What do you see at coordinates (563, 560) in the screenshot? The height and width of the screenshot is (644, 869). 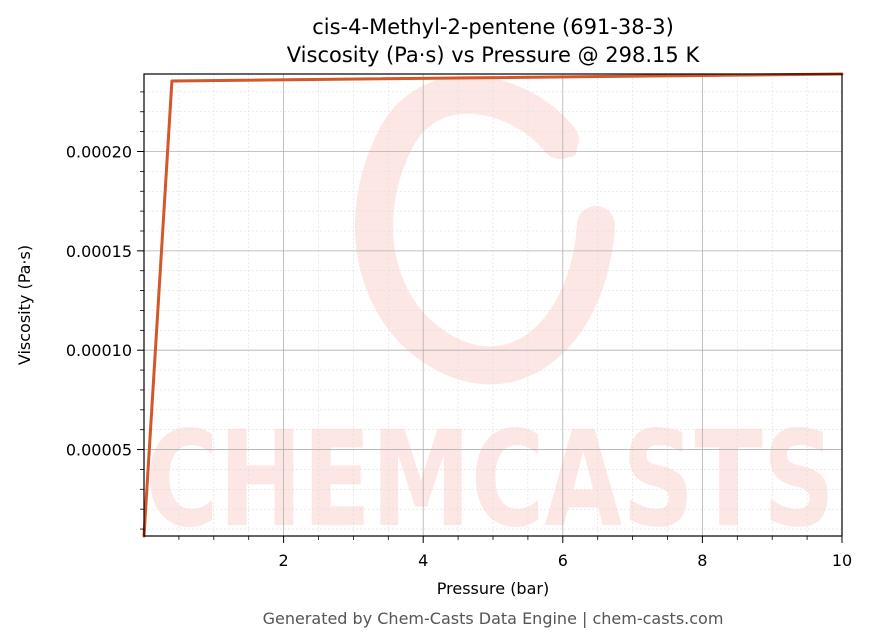 I see `x-tick-label: 6` at bounding box center [563, 560].